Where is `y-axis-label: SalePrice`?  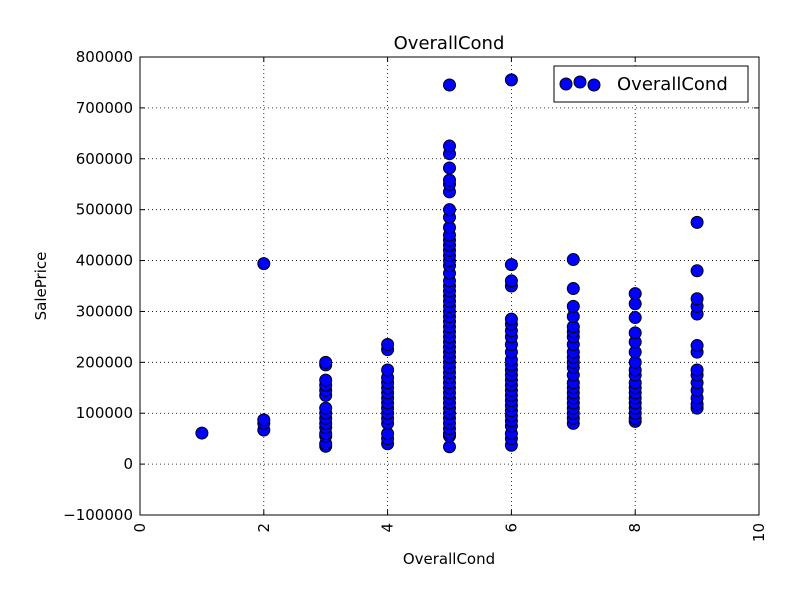
y-axis-label: SalePrice is located at coordinates (41, 286).